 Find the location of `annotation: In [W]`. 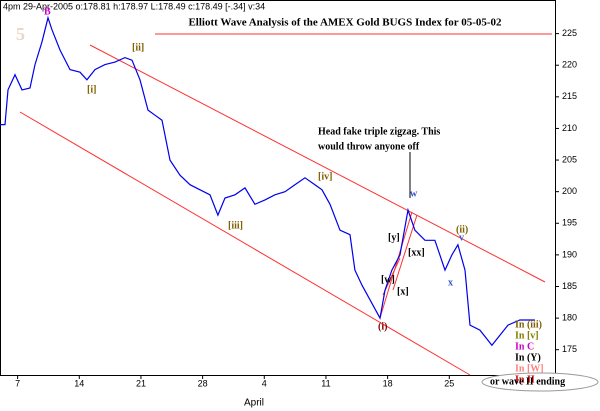

annotation: In [W] is located at coordinates (529, 368).